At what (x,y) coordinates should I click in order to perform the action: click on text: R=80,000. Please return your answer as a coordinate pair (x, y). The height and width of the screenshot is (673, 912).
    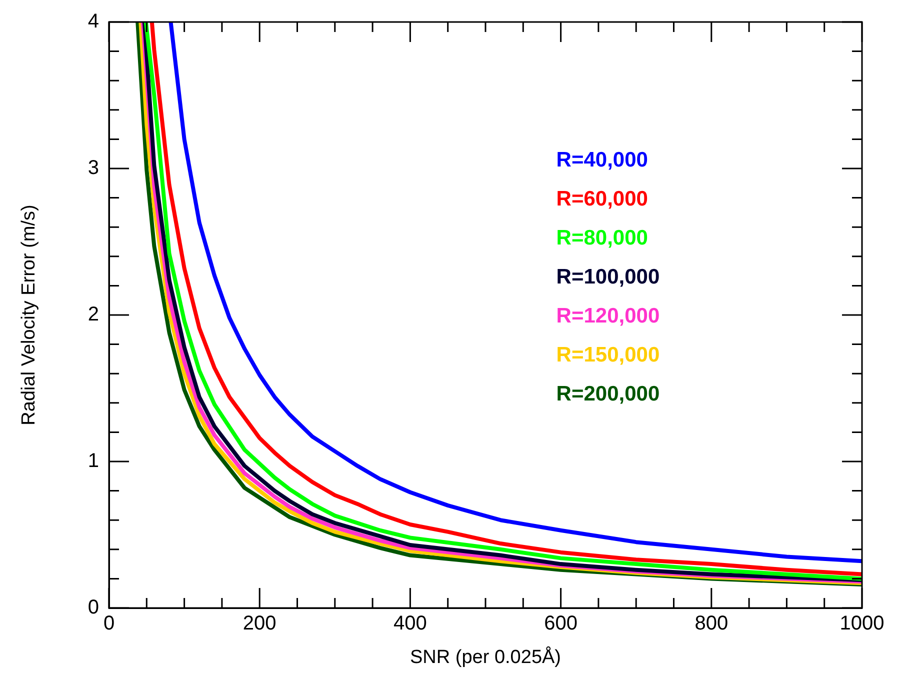
    Looking at the image, I should click on (602, 238).